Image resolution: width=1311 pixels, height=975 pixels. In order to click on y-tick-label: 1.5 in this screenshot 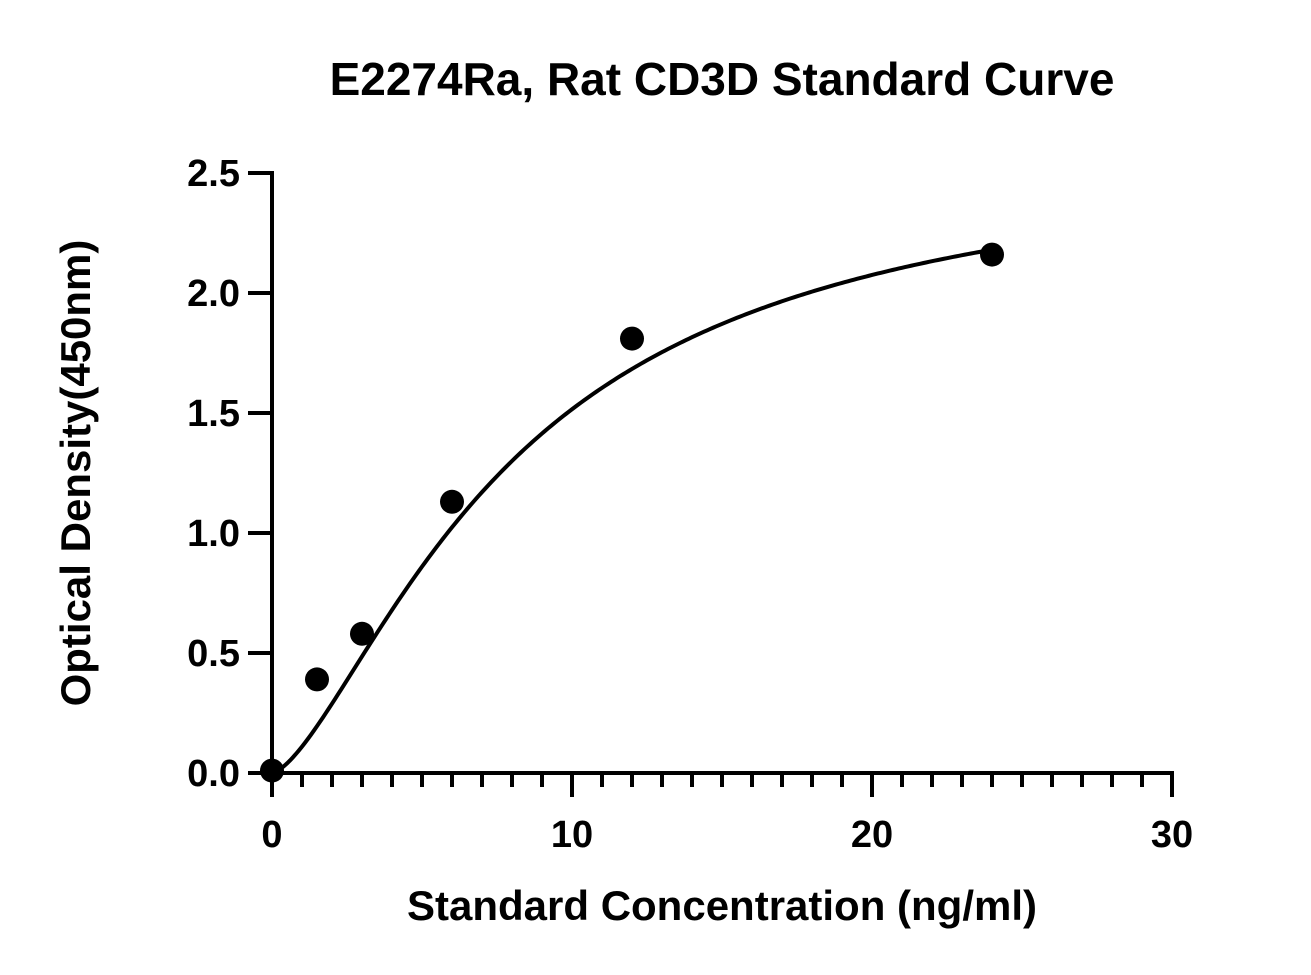, I will do `click(213, 414)`.